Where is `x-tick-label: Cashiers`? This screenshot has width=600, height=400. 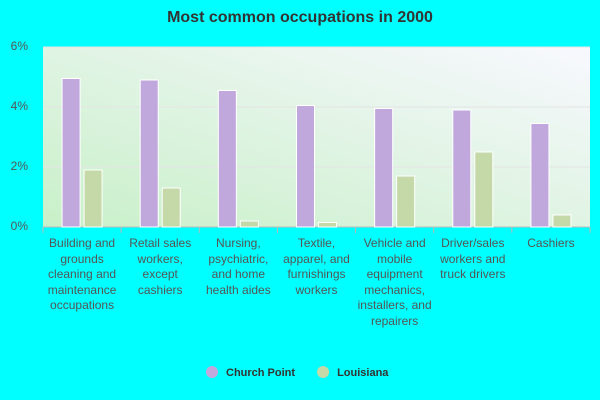 x-tick-label: Cashiers is located at coordinates (551, 243).